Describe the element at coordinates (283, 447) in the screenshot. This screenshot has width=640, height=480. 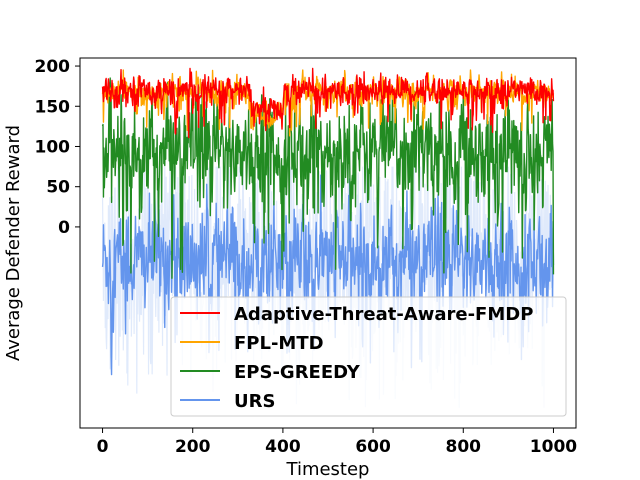
I see `x-tick-label: 400` at that location.